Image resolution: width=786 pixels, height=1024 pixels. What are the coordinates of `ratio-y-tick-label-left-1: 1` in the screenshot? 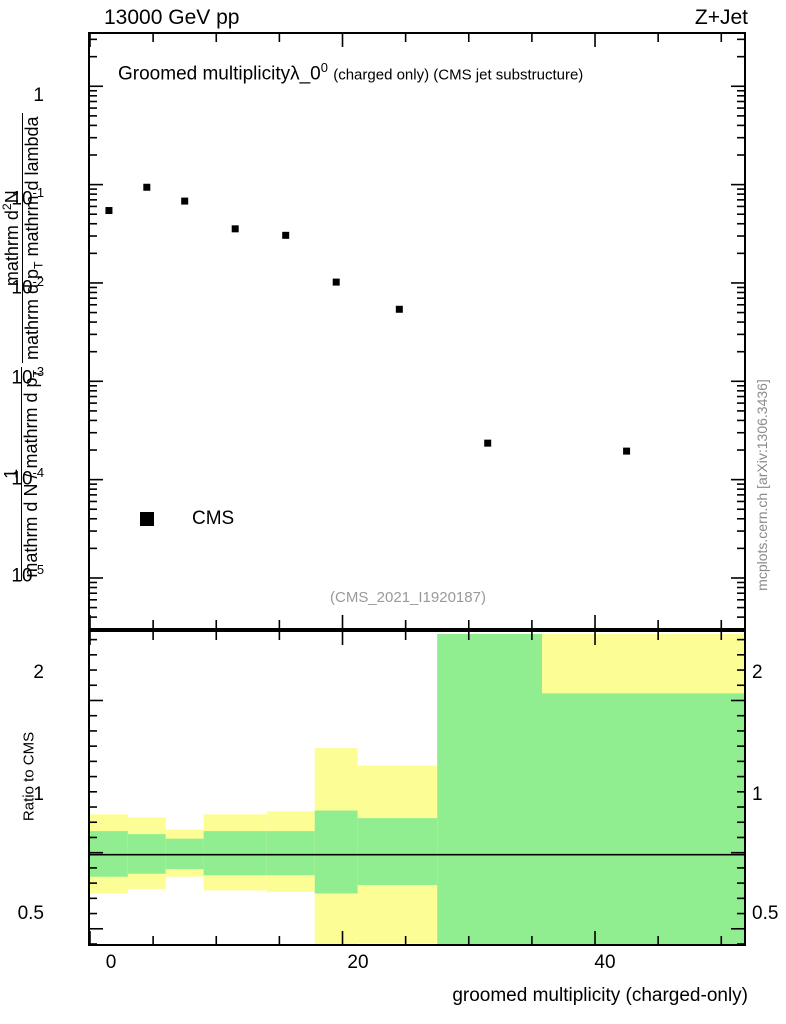 It's located at (38, 794).